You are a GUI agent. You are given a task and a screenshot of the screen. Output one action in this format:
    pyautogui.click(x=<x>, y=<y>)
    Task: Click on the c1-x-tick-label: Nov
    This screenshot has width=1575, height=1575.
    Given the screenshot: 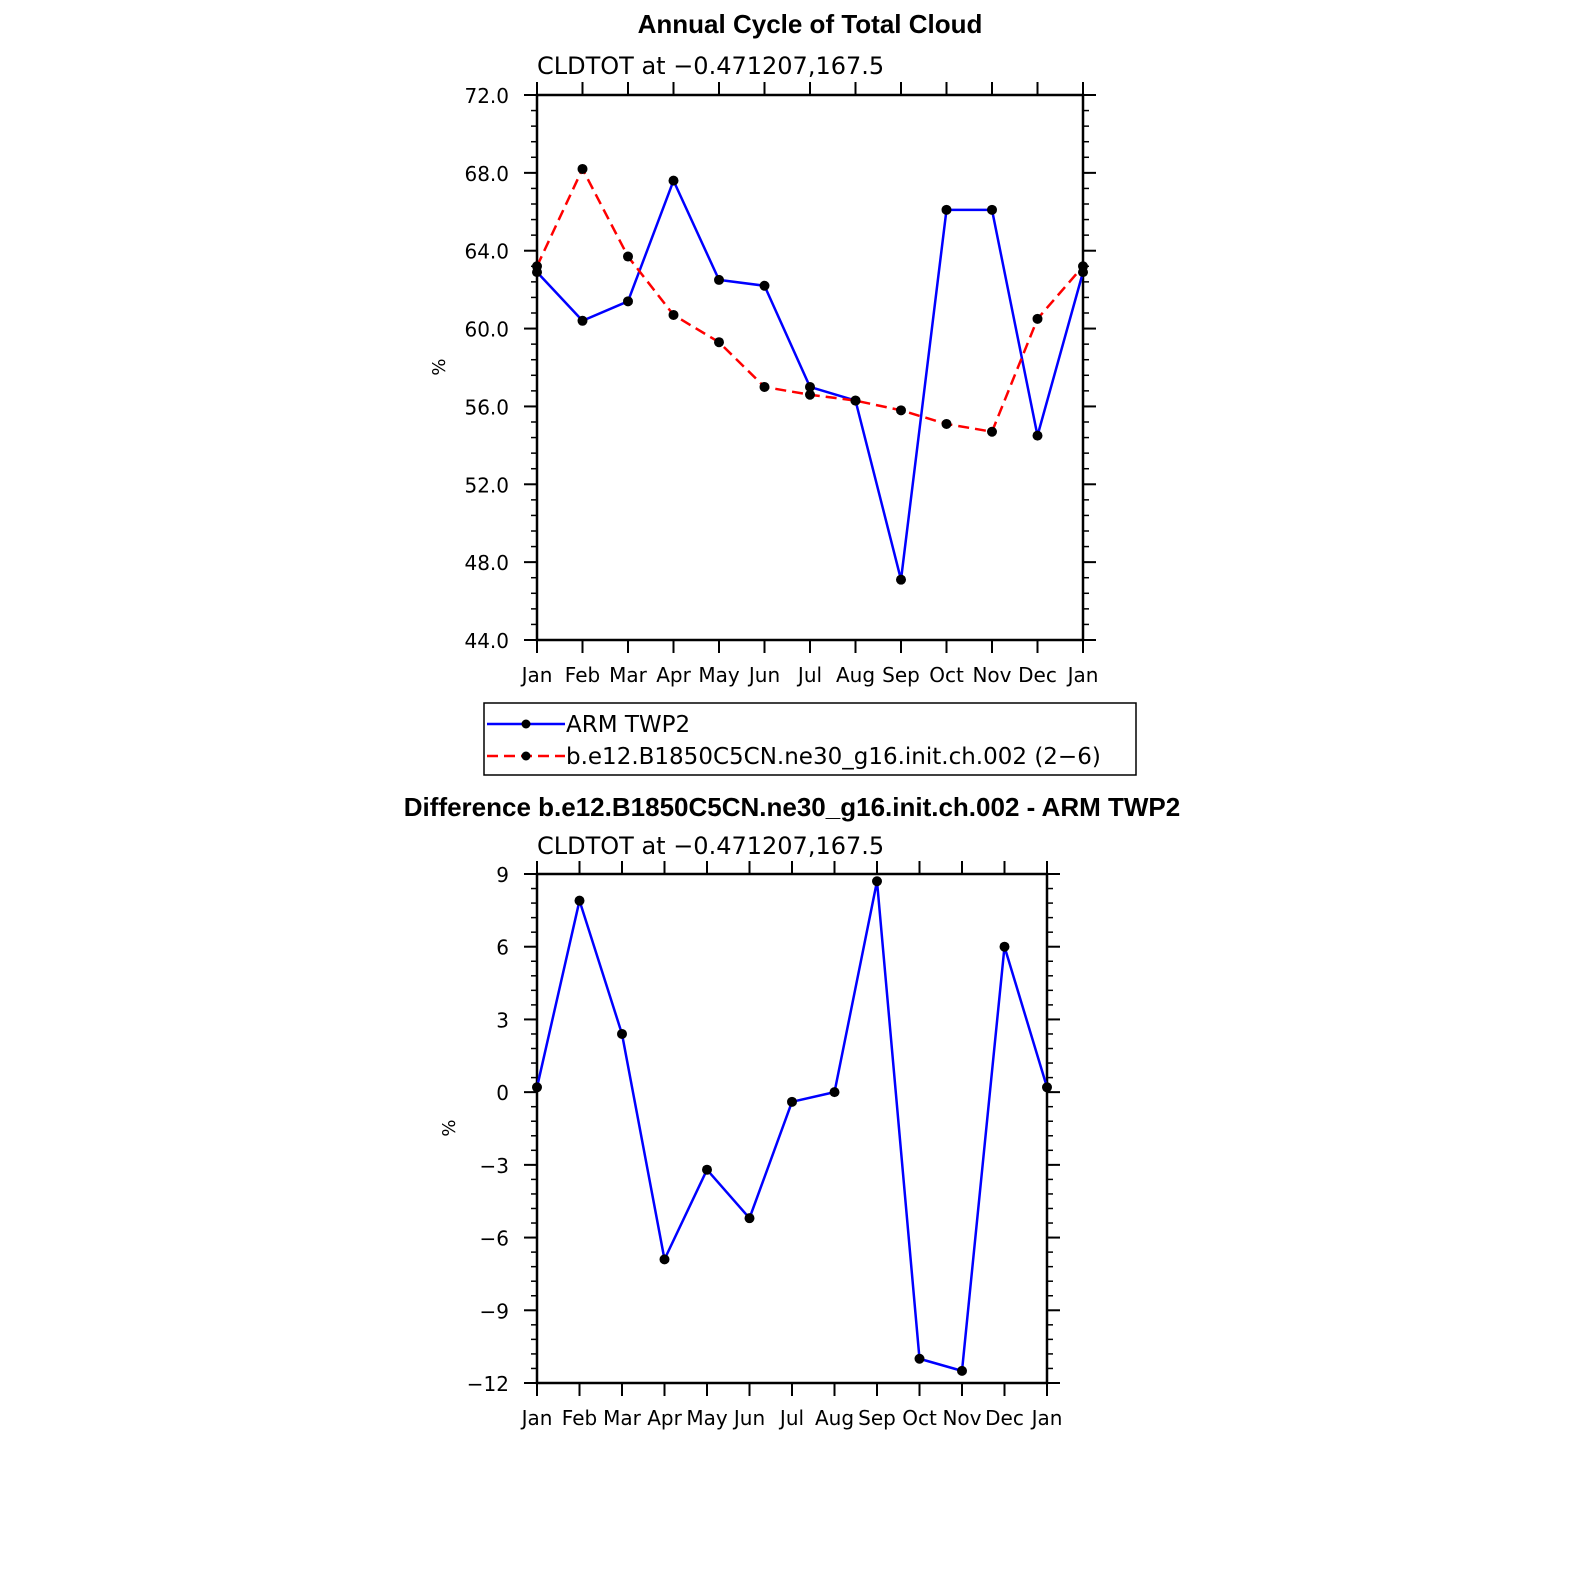 What is the action you would take?
    pyautogui.click(x=961, y=1418)
    